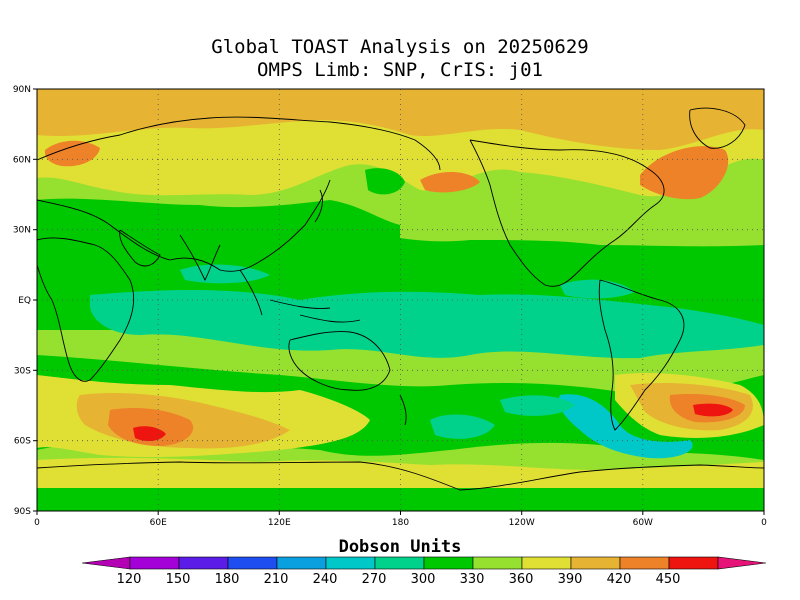 This screenshot has width=800, height=600. I want to click on colorbar-tick-label: 150, so click(178, 579).